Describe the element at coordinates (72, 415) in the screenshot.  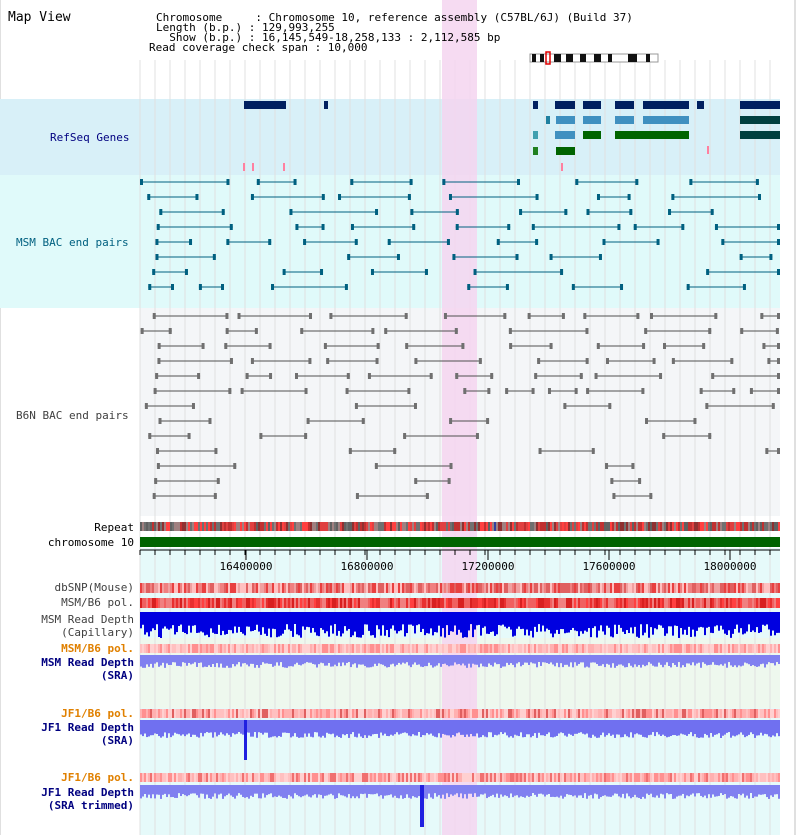
I see `track-label-b6n-bac: B6N BAC end pairs` at that location.